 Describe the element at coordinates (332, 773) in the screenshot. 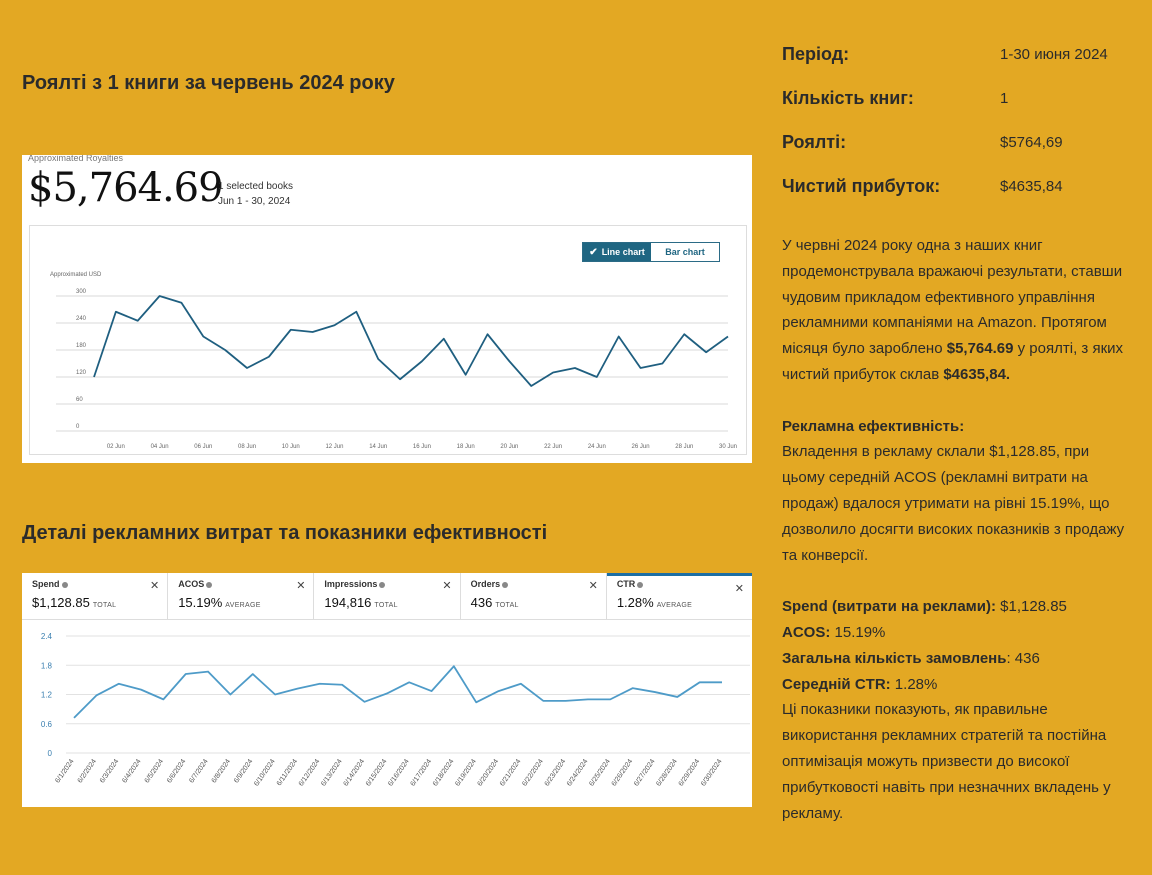

I see `x-tick-label: 6/13/2024` at that location.